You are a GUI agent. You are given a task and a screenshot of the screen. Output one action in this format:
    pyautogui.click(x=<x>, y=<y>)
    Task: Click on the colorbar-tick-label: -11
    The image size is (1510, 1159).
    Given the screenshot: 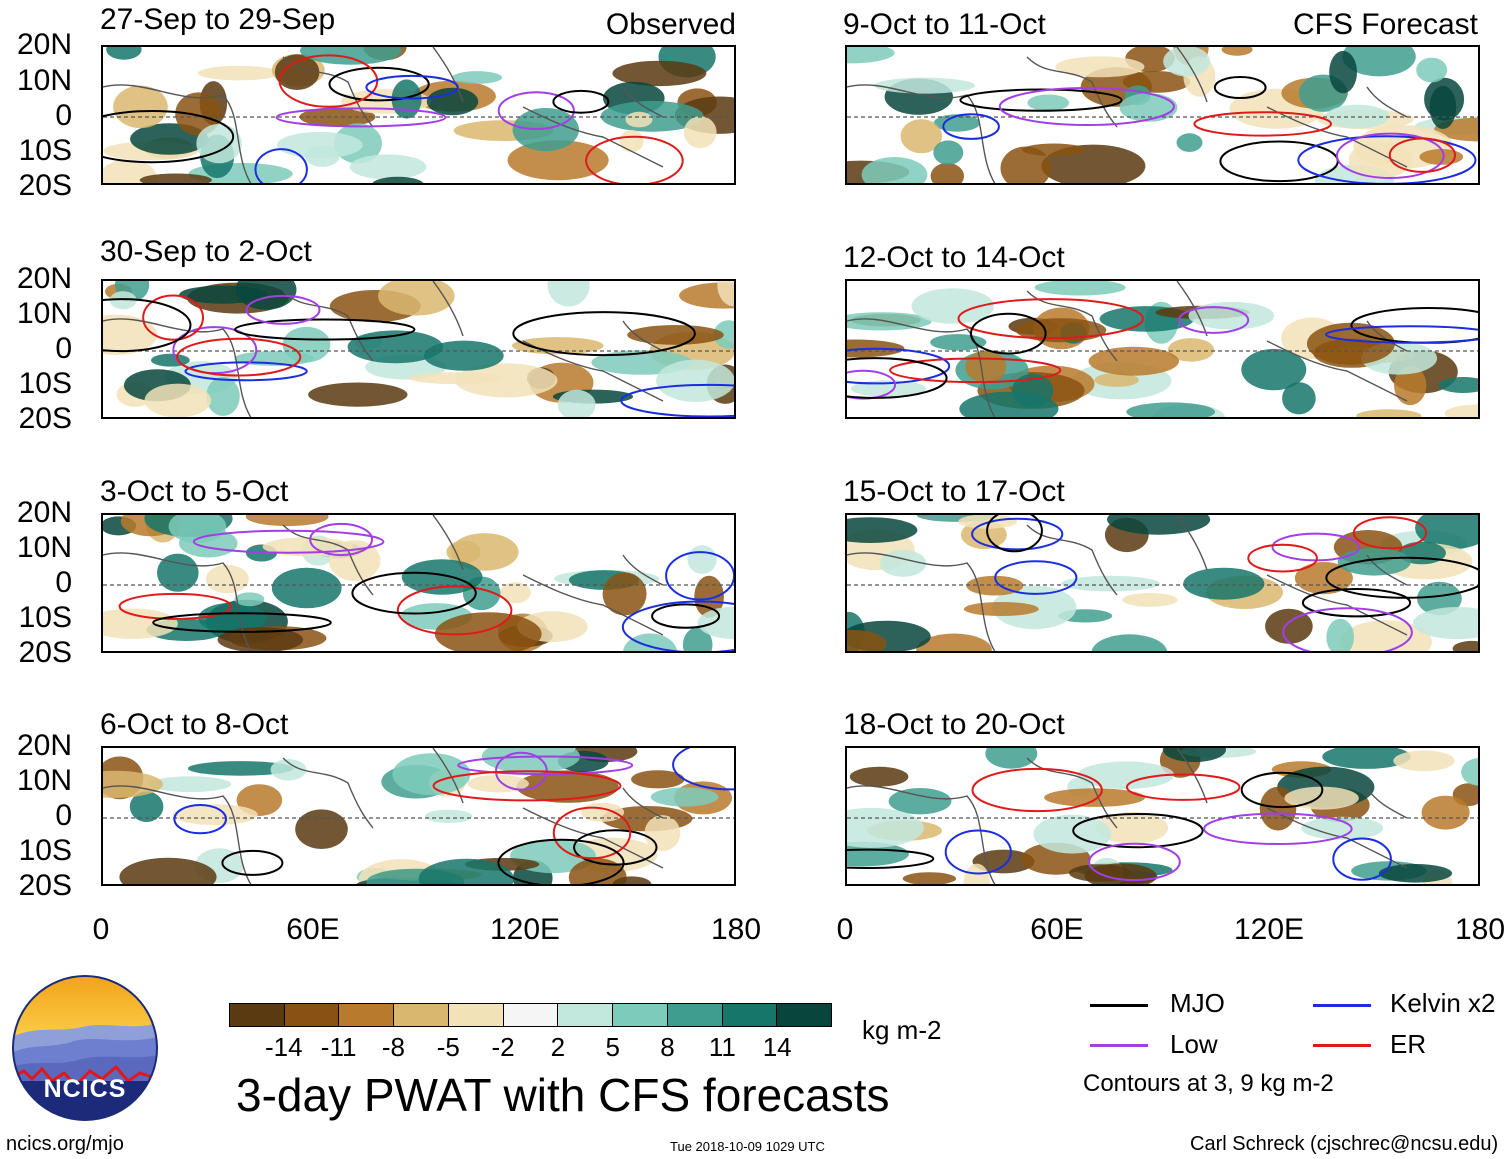 What is the action you would take?
    pyautogui.click(x=338, y=1047)
    